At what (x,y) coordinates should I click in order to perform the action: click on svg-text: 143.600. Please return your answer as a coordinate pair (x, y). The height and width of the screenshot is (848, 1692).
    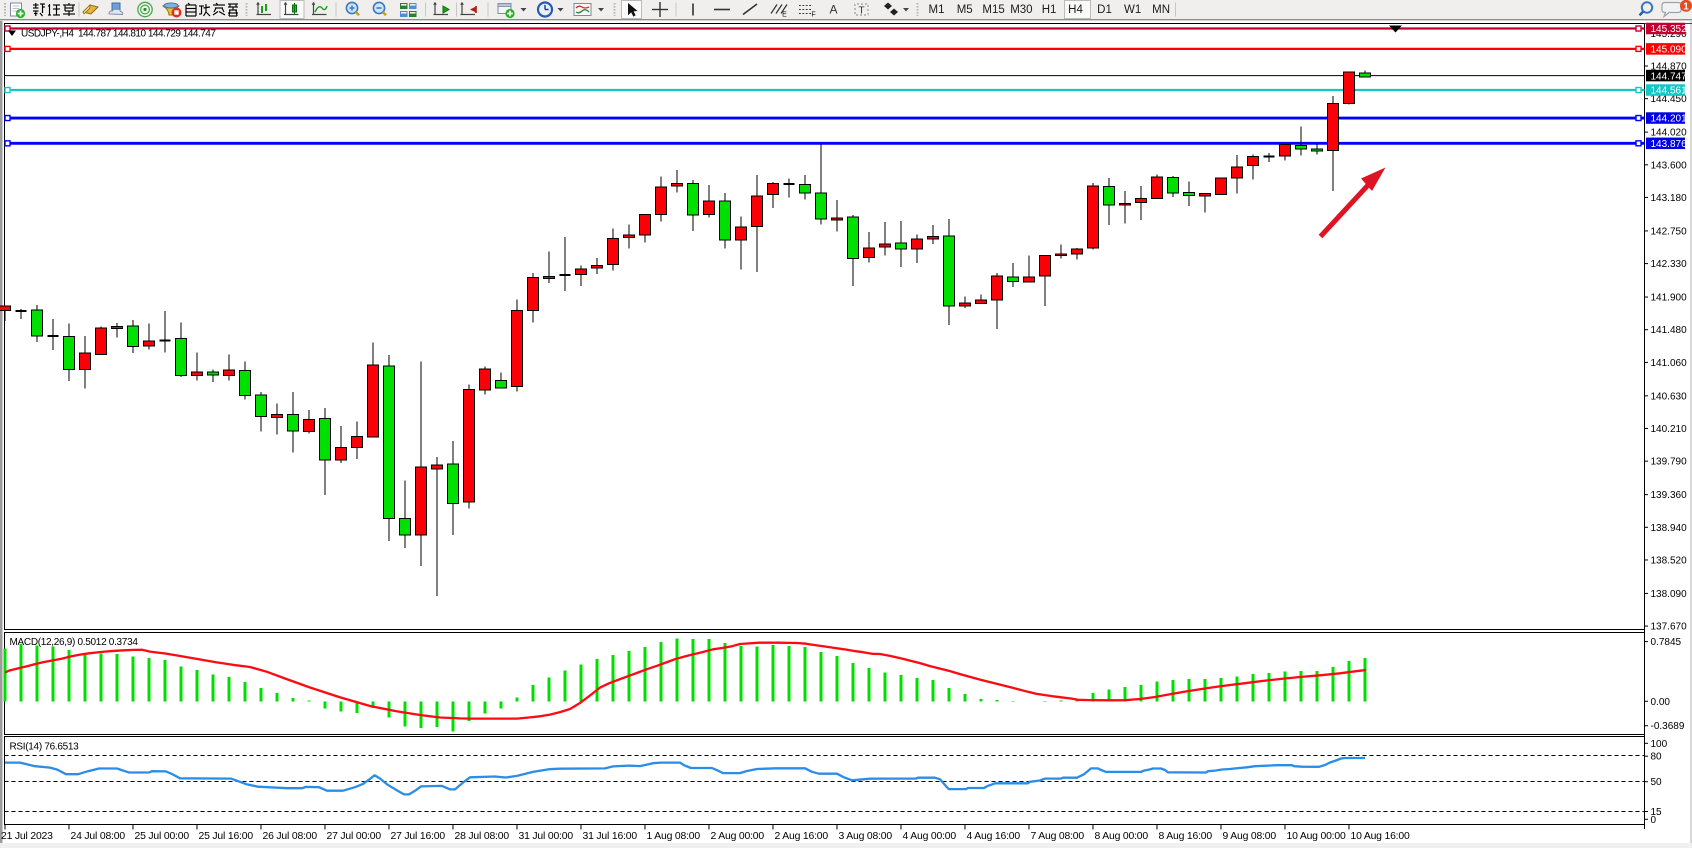
    Looking at the image, I should click on (1669, 165).